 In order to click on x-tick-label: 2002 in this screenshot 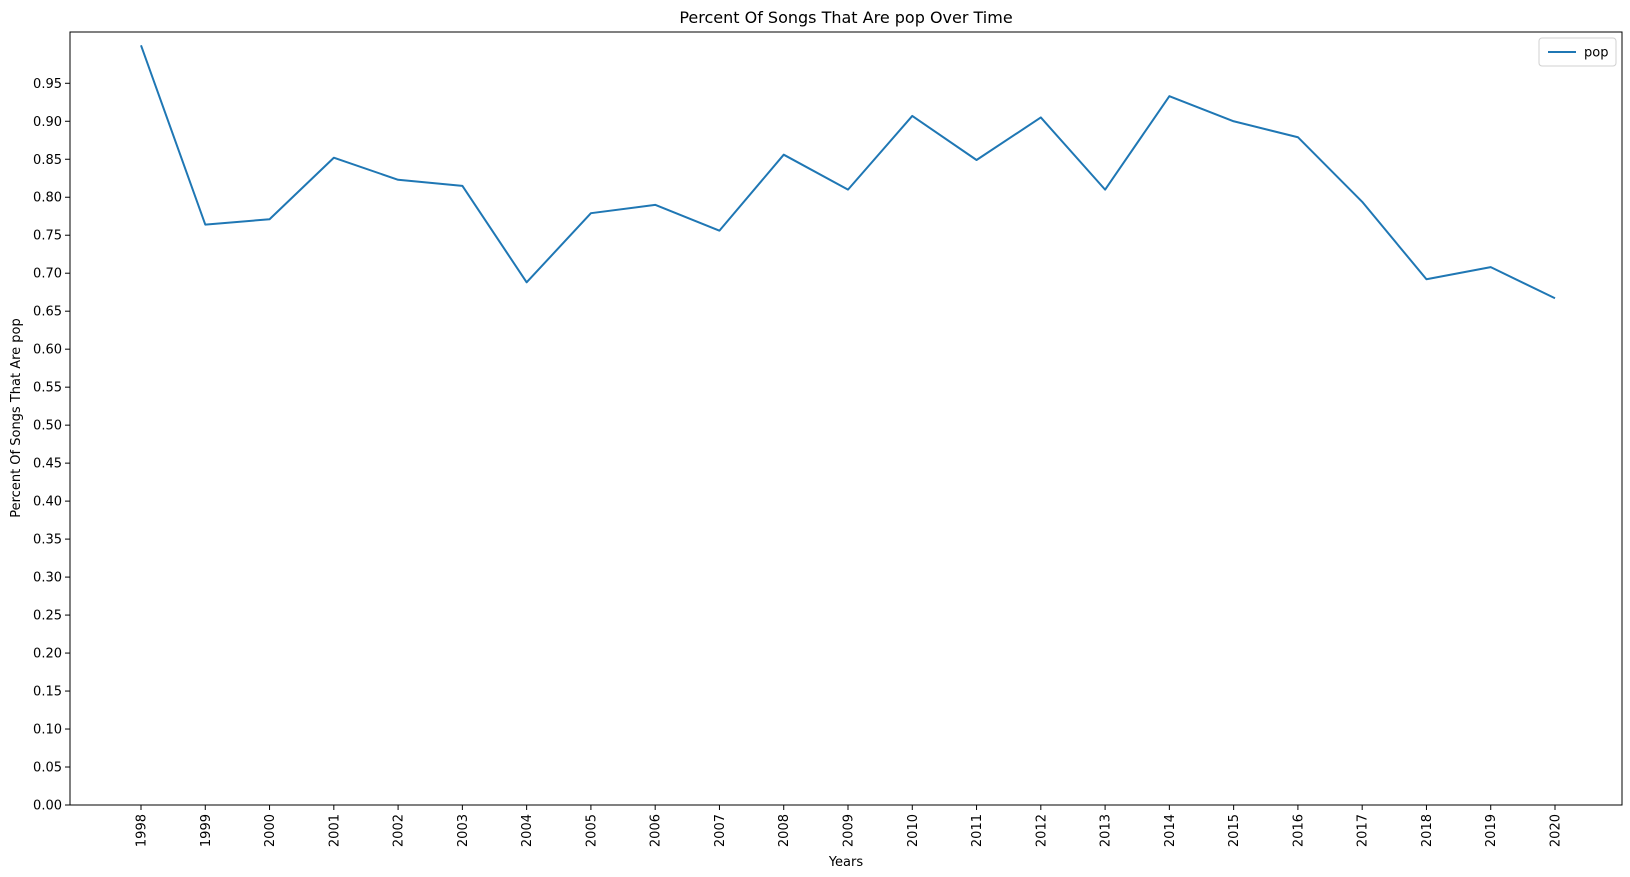, I will do `click(399, 830)`.